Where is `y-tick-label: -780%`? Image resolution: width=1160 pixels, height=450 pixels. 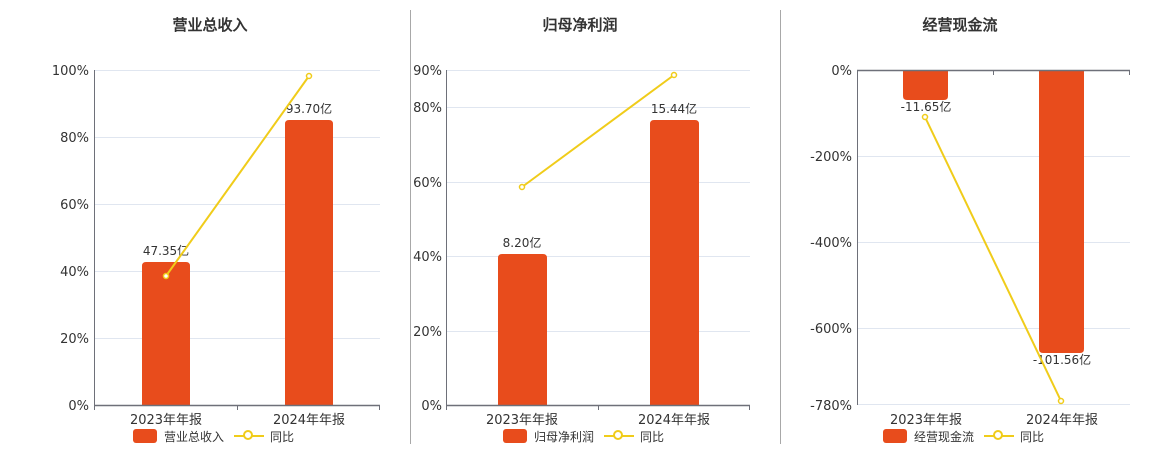 y-tick-label: -780% is located at coordinates (831, 406).